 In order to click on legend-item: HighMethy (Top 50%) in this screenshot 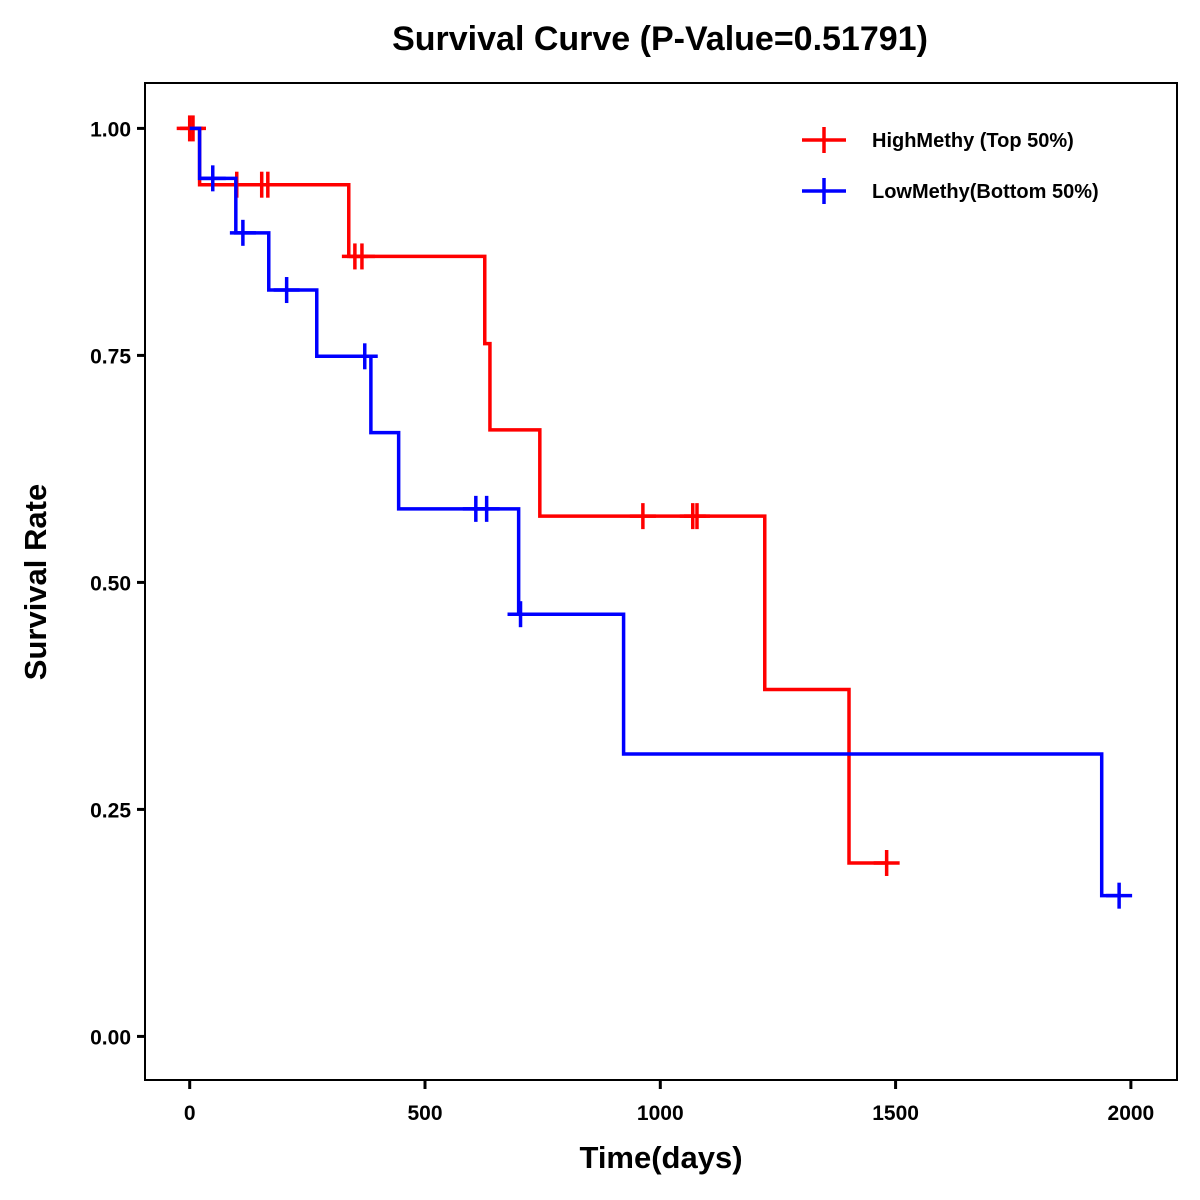, I will do `click(938, 140)`.